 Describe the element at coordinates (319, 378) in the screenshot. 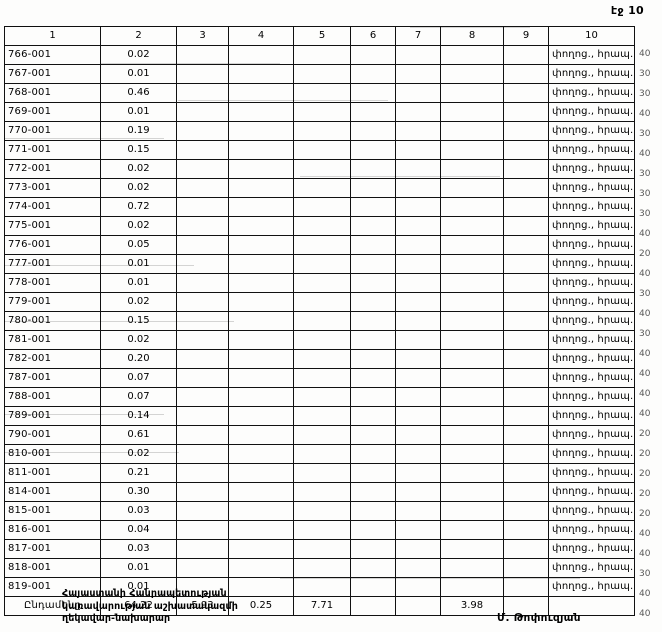

I see `table-row: 787-001 0.07 փողոց., հրապ.` at that location.